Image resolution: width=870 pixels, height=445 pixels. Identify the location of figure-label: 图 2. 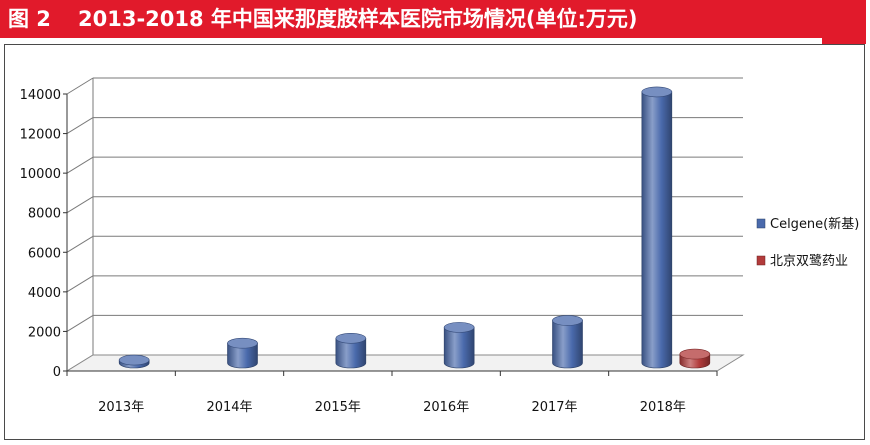
(29, 19).